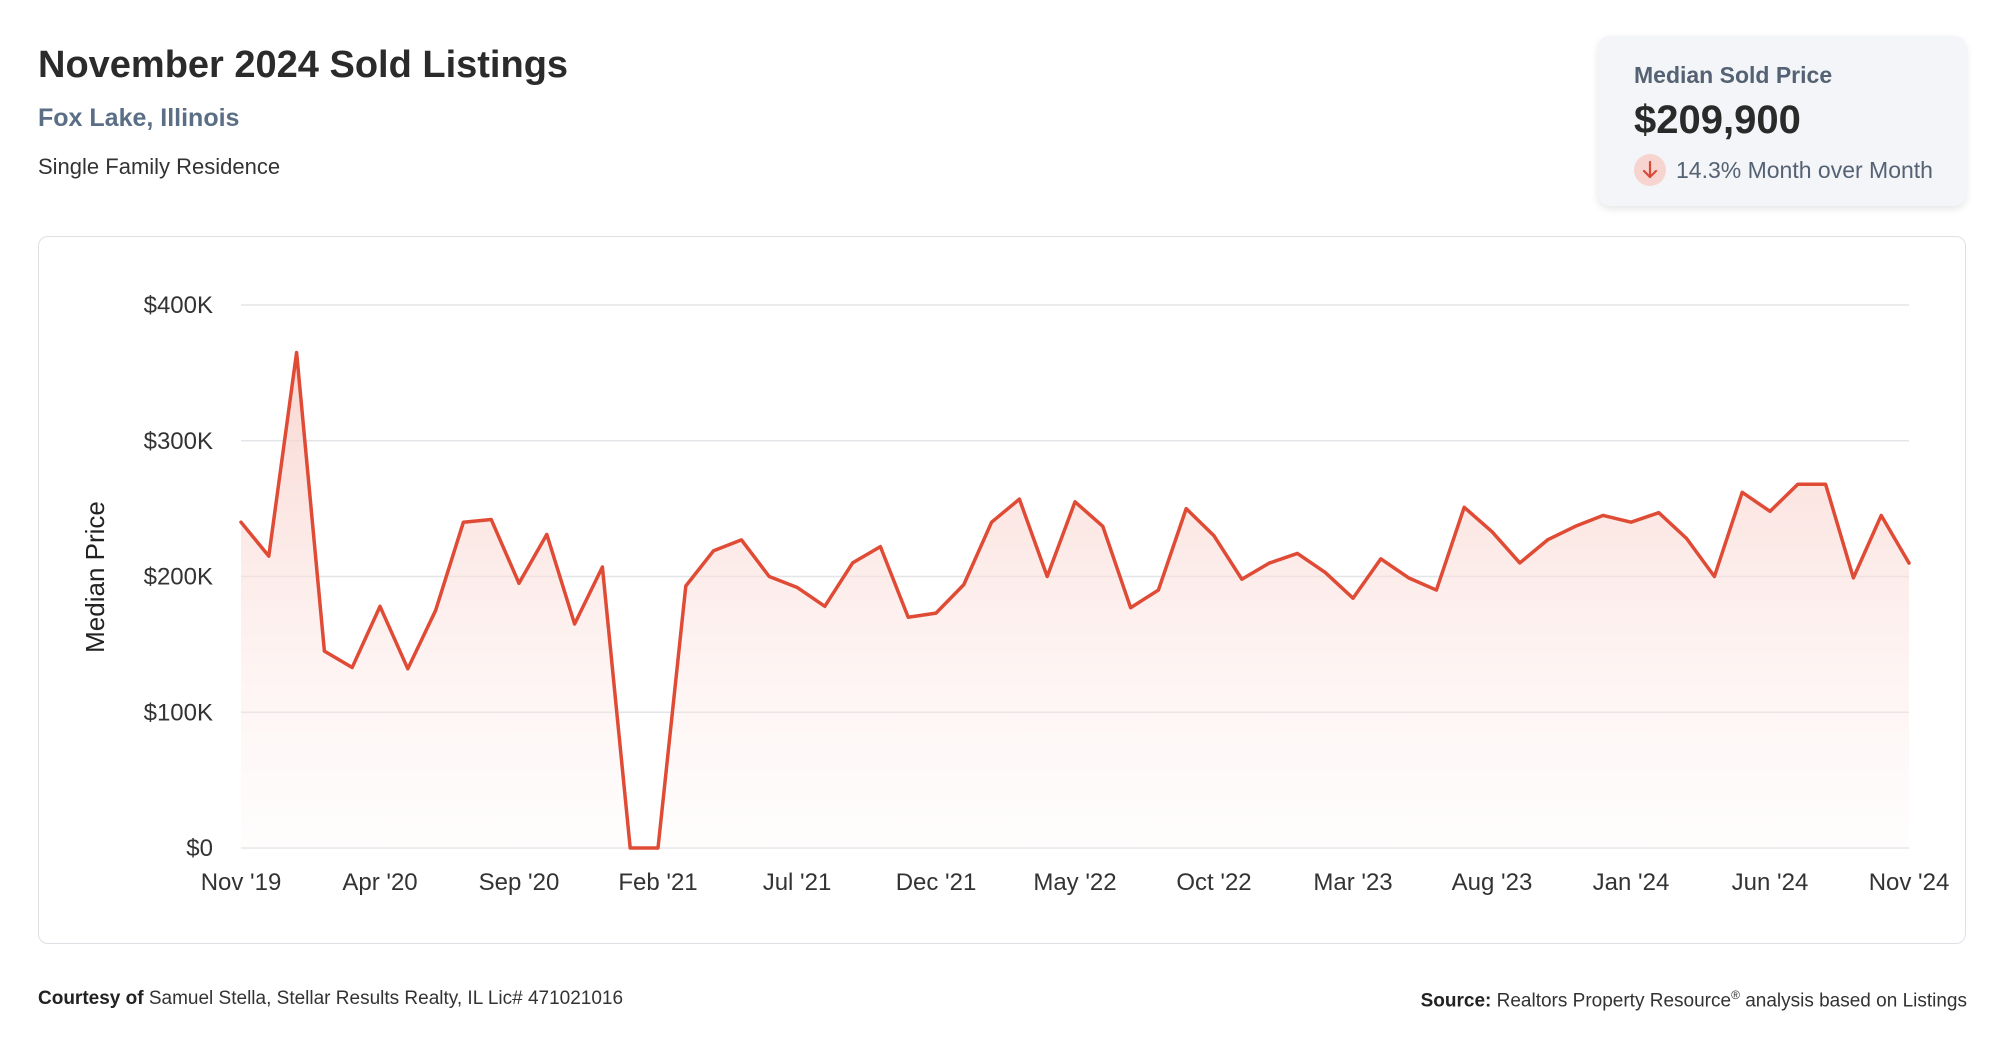 This screenshot has width=1999, height=1049. I want to click on y-tick-label: $200K, so click(178, 577).